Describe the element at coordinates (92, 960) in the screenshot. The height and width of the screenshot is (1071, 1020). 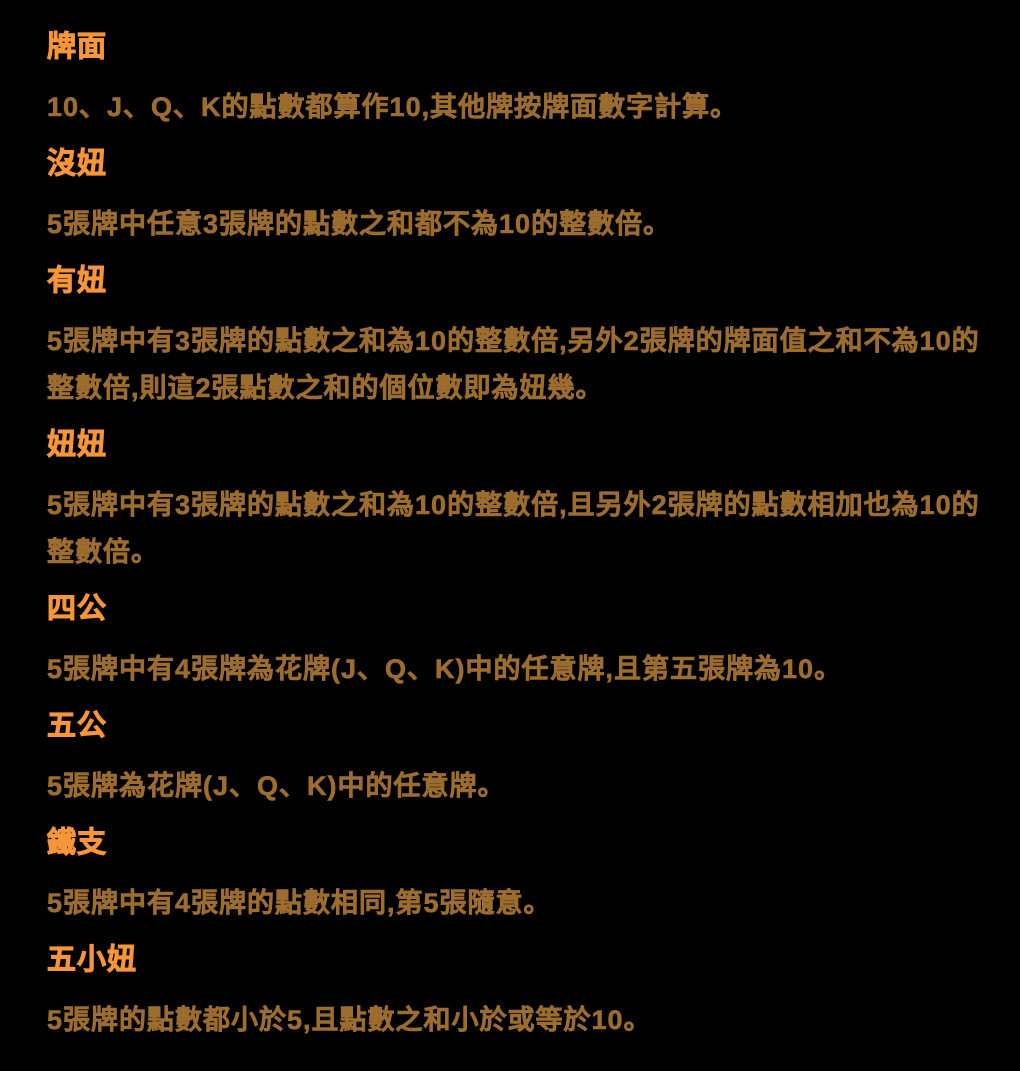
I see `rule-heading: 五小妞` at that location.